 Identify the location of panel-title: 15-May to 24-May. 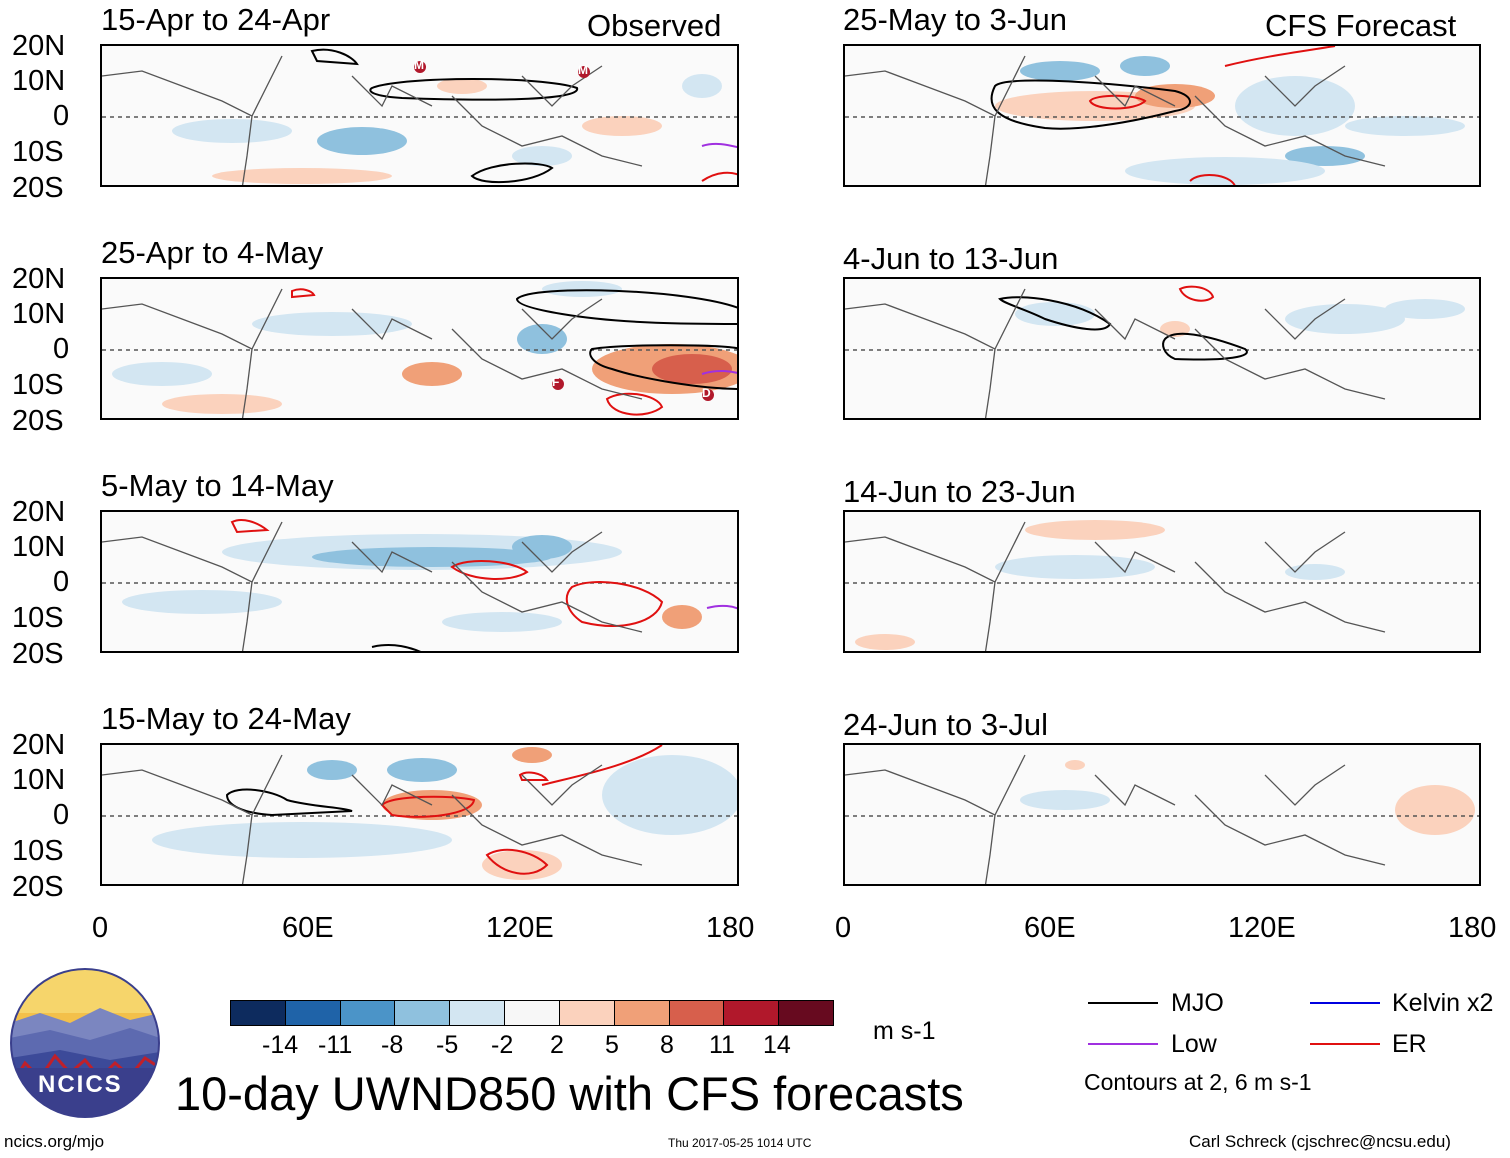
(226, 718).